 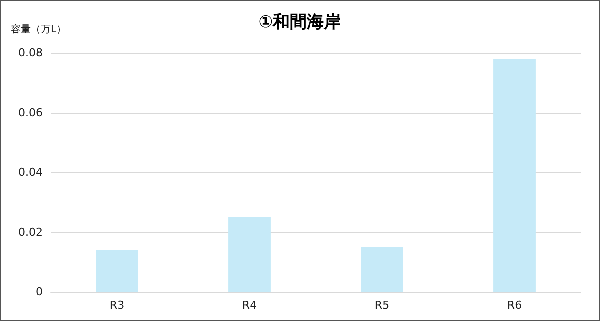 What do you see at coordinates (30, 53) in the screenshot?
I see `y-tick-label: 0.08` at bounding box center [30, 53].